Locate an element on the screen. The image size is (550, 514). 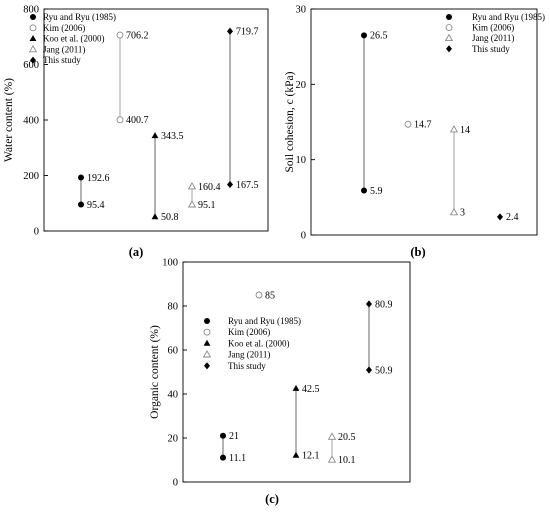
data-label: 343.5 is located at coordinates (172, 136).